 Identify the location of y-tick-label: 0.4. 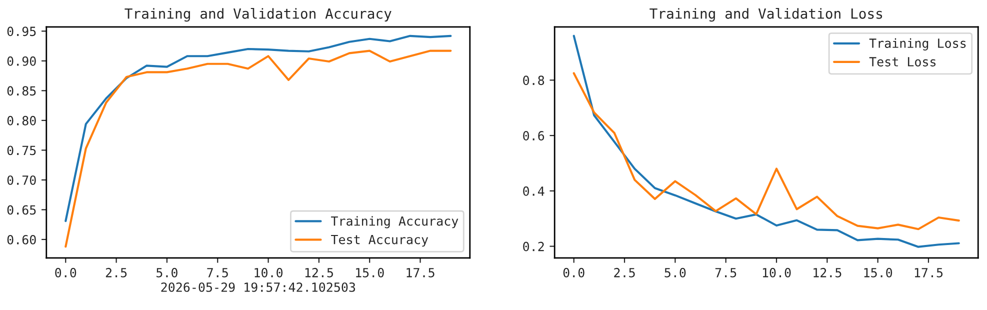
(533, 191).